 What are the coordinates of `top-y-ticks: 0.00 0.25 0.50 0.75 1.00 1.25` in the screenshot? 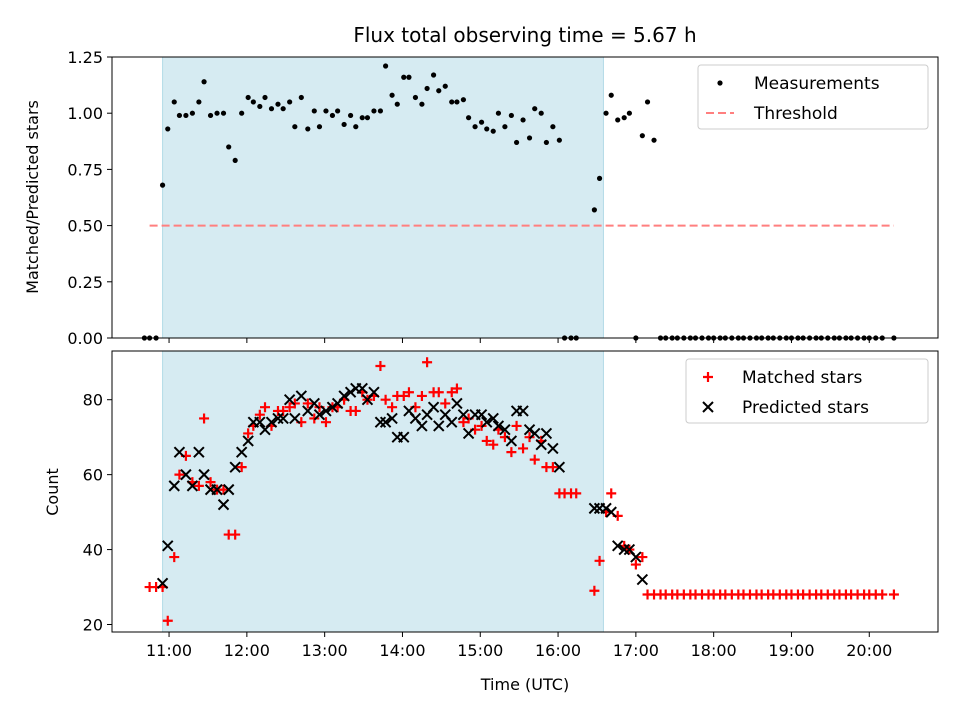 It's located at (89, 198).